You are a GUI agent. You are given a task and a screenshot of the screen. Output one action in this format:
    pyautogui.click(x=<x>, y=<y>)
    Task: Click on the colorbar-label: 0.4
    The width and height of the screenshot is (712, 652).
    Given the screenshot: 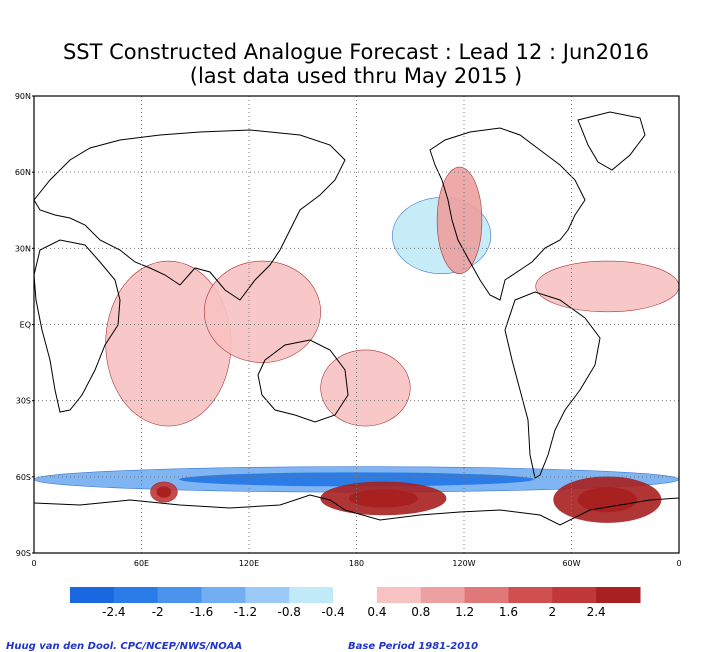 What is the action you would take?
    pyautogui.click(x=377, y=612)
    